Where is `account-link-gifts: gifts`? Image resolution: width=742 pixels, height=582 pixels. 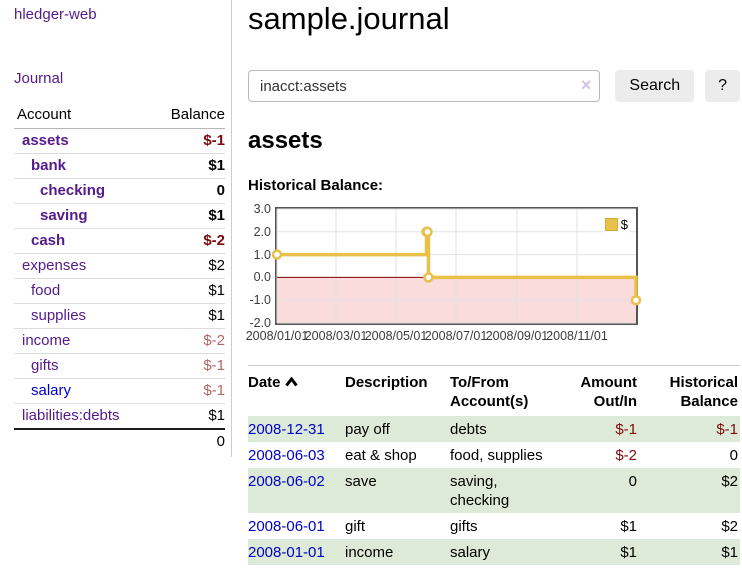 account-link-gifts: gifts is located at coordinates (45, 365).